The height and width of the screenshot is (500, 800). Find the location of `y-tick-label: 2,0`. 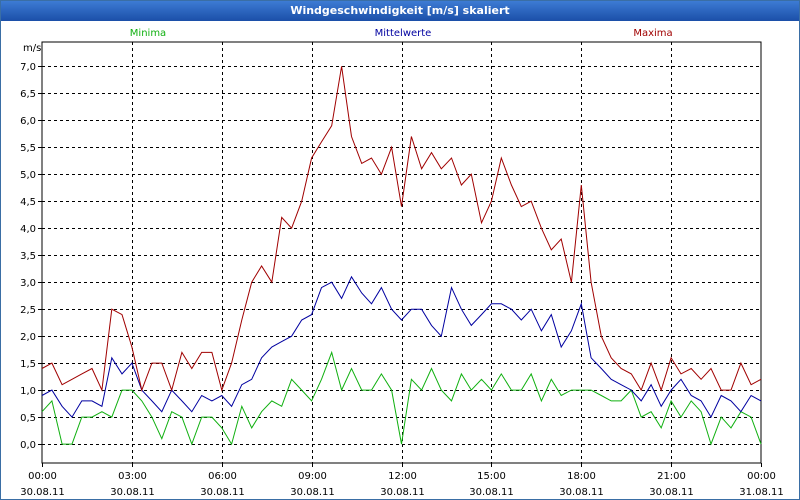

y-tick-label: 2,0 is located at coordinates (28, 337).